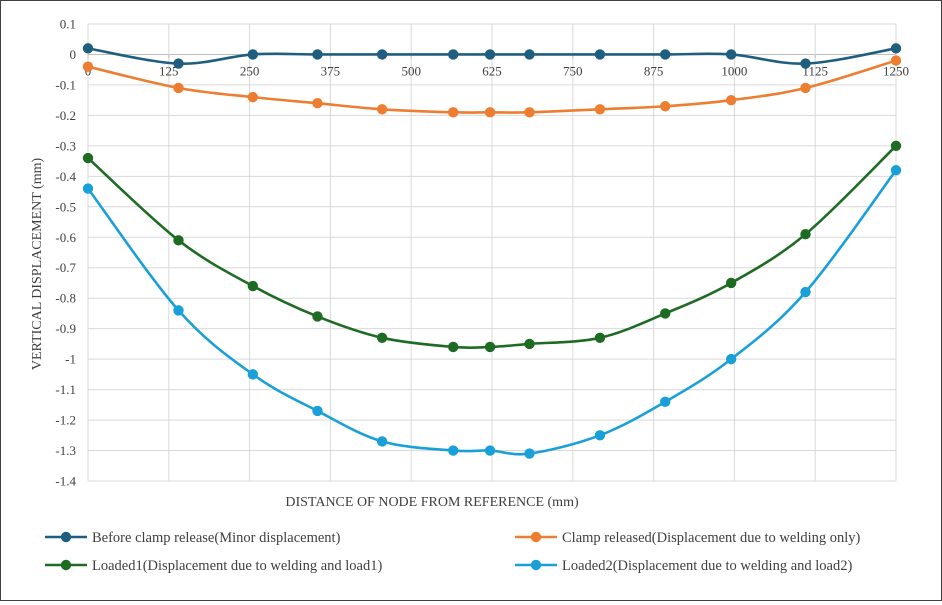  I want to click on y-tick-label: -1.4, so click(65, 481).